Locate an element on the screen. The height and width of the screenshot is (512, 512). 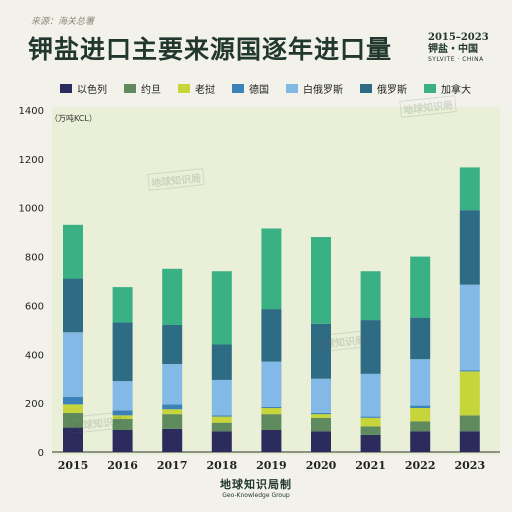
y-tick-label: 600 is located at coordinates (34, 306).